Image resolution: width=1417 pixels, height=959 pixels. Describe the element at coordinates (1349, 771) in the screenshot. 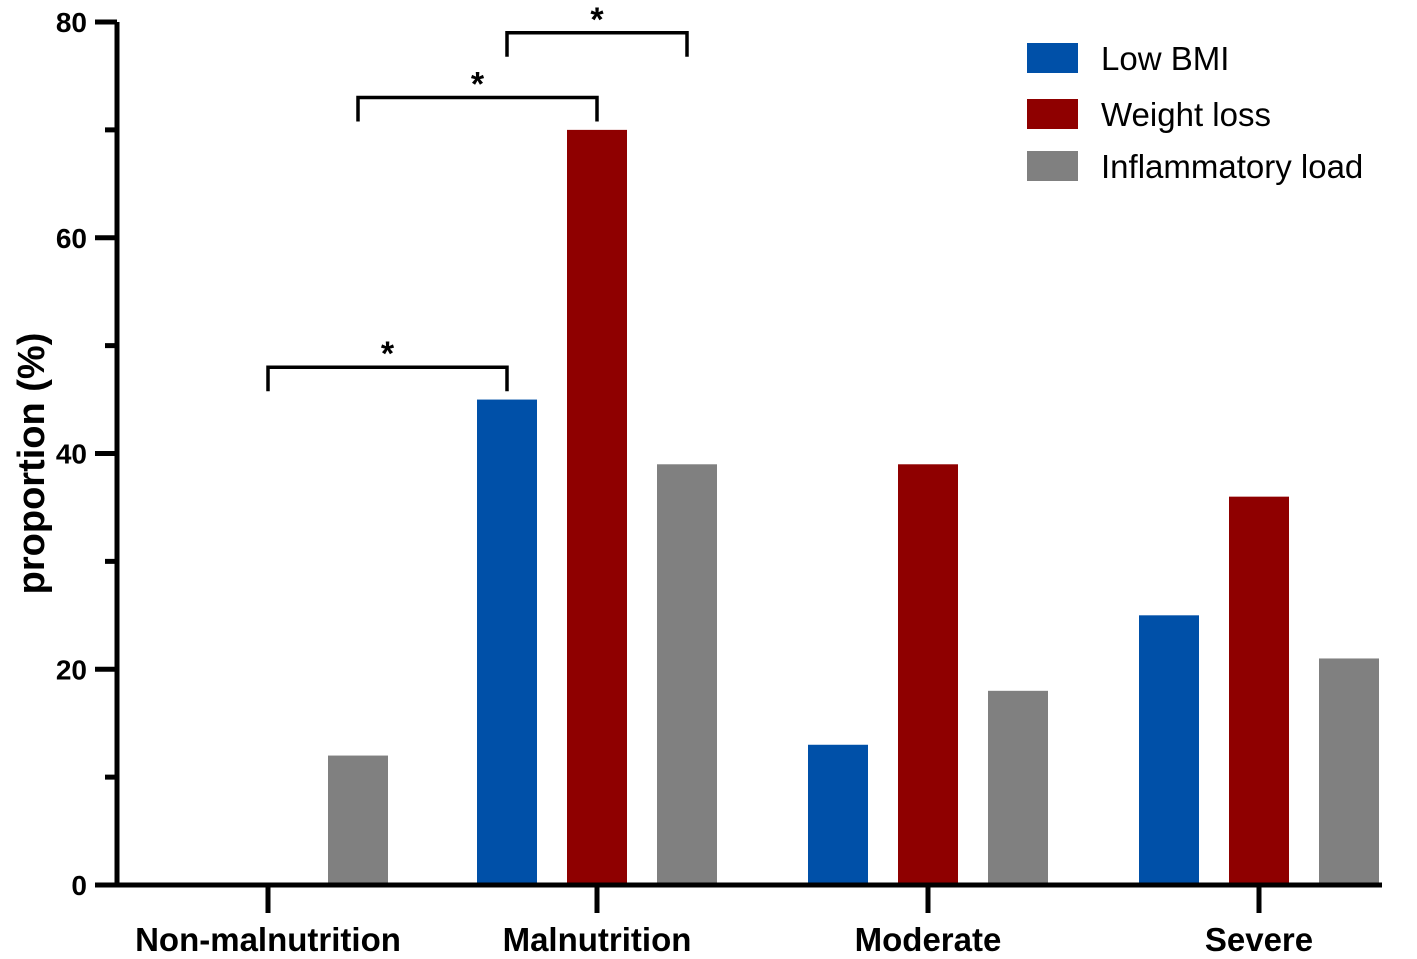

I see `bar-inflammatory-load-severe` at that location.